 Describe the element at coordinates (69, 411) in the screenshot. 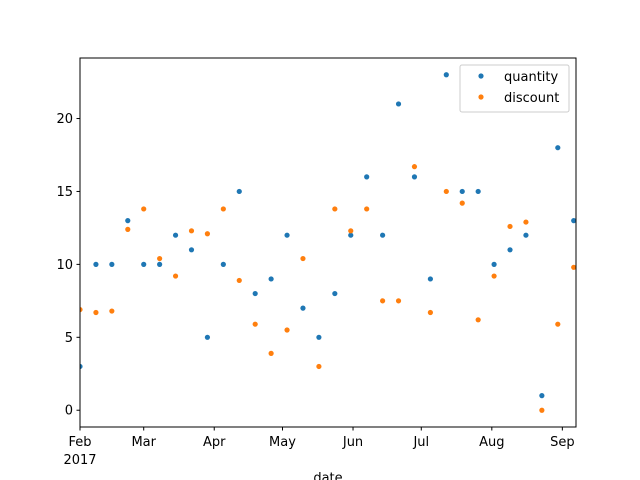

I see `y-tick-label-0: 0` at that location.